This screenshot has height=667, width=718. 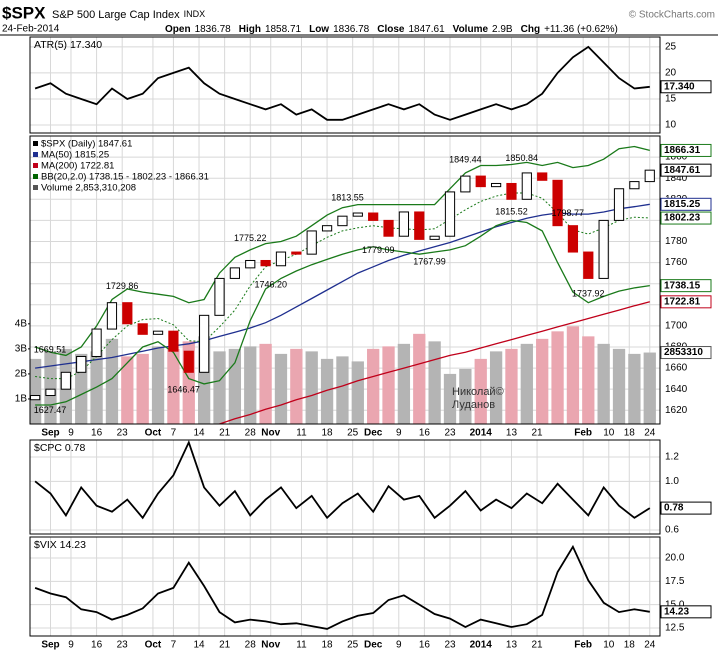 What do you see at coordinates (674, 508) in the screenshot?
I see `value-box-label: 0.78` at bounding box center [674, 508].